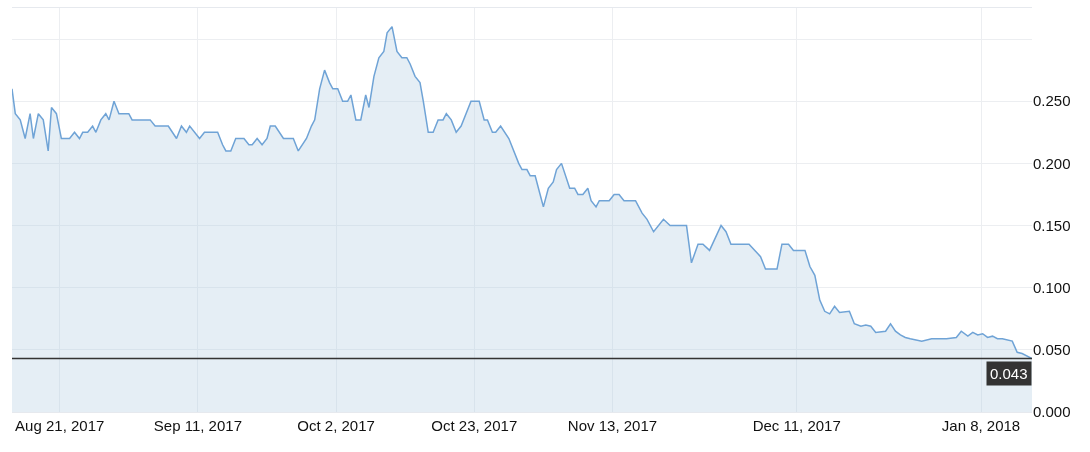  What do you see at coordinates (1052, 287) in the screenshot?
I see `y-tick-label: 0.100` at bounding box center [1052, 287].